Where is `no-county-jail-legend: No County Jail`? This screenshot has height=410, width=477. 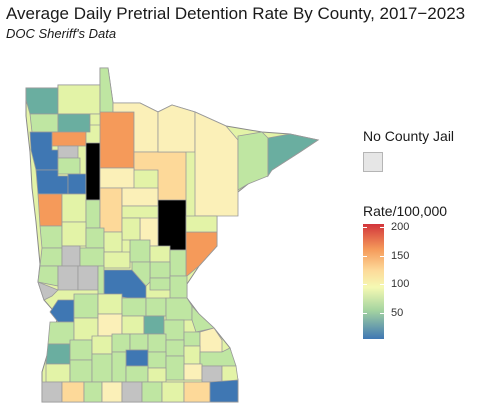
no-county-jail-legend: No County Jail is located at coordinates (408, 150).